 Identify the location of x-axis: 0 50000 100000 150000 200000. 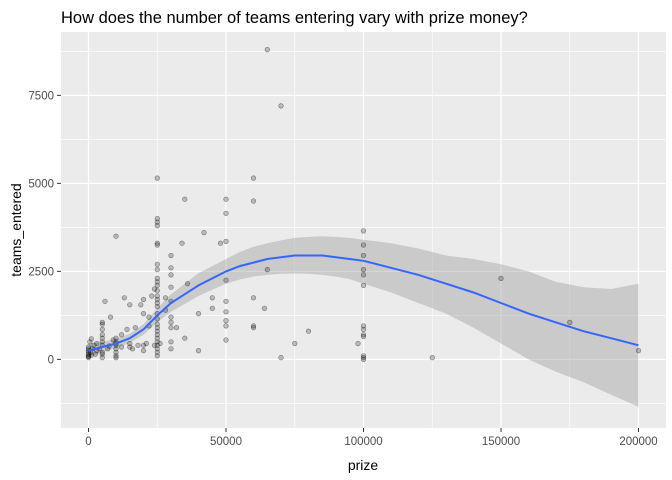
(371, 438).